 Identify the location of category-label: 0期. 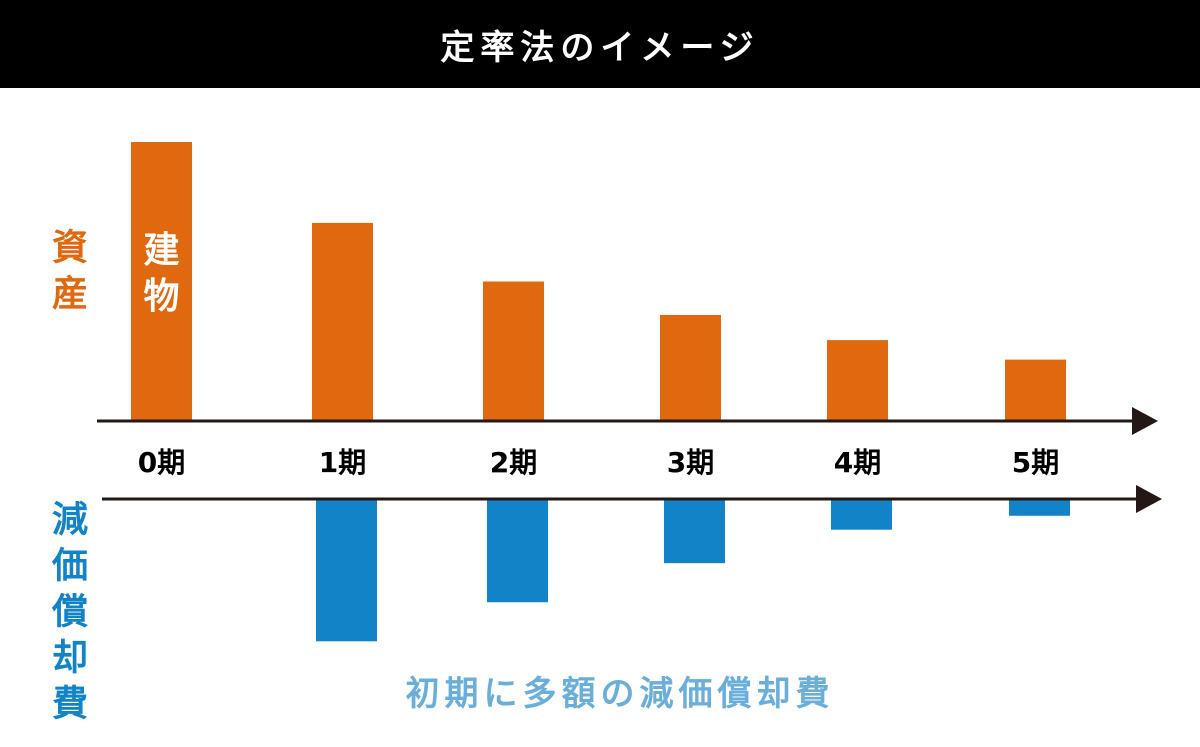
(161, 462).